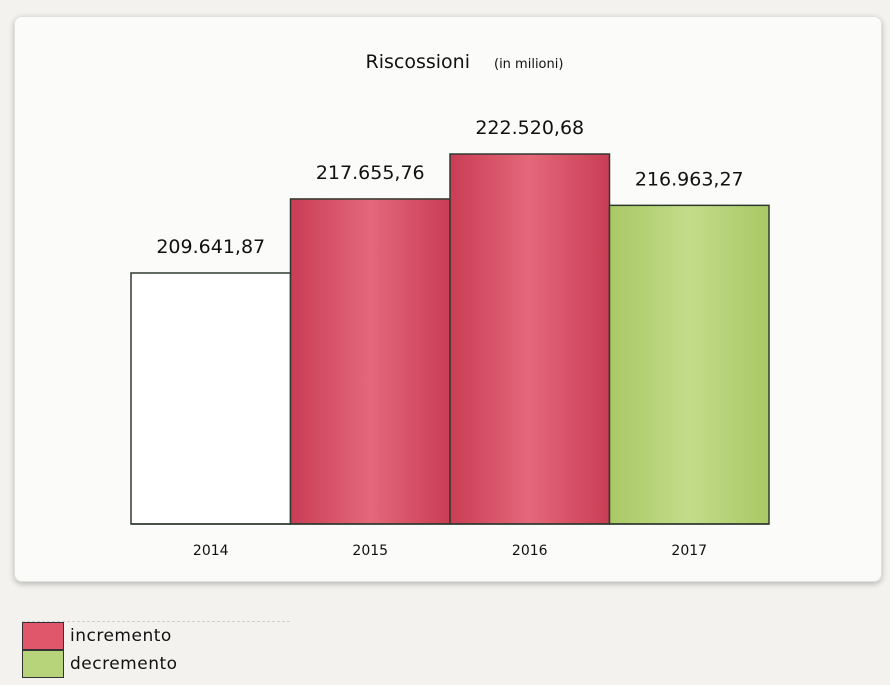 This screenshot has height=685, width=890. What do you see at coordinates (689, 179) in the screenshot?
I see `value-label-2017: 216.963,27` at bounding box center [689, 179].